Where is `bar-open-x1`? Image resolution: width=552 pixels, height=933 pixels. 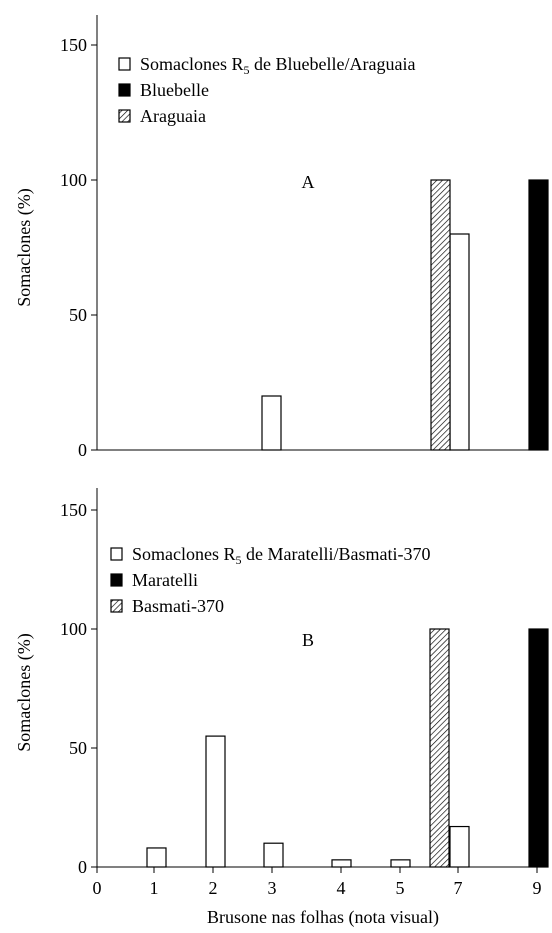
bar-open-x1 is located at coordinates (156, 857).